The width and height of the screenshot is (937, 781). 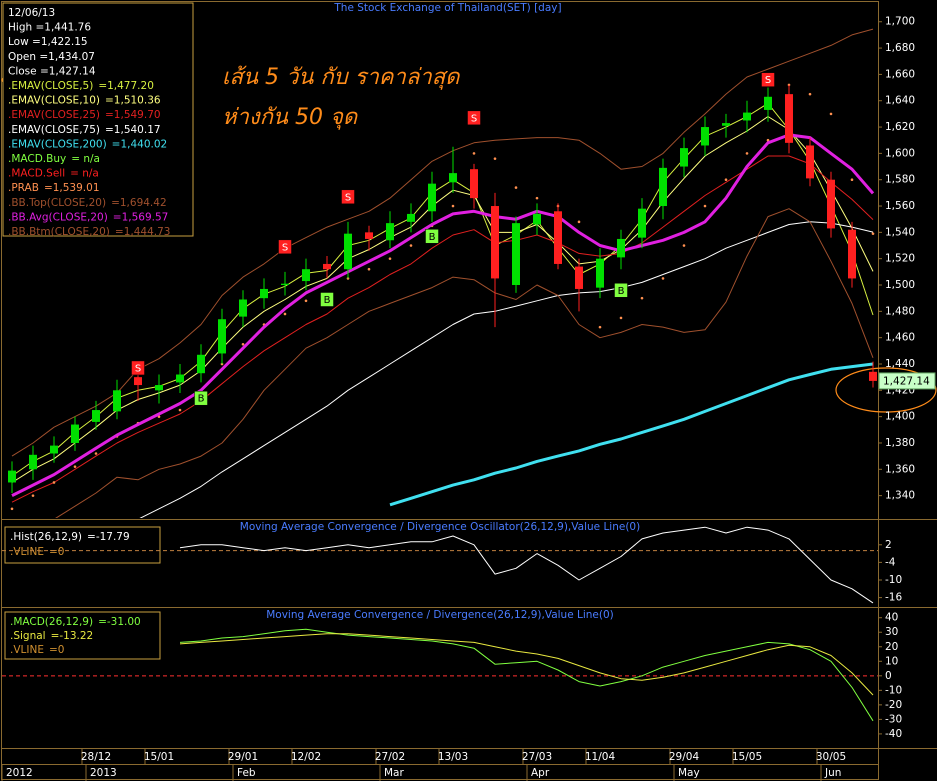 I want to click on y-tick-label: 1,460, so click(x=900, y=338).